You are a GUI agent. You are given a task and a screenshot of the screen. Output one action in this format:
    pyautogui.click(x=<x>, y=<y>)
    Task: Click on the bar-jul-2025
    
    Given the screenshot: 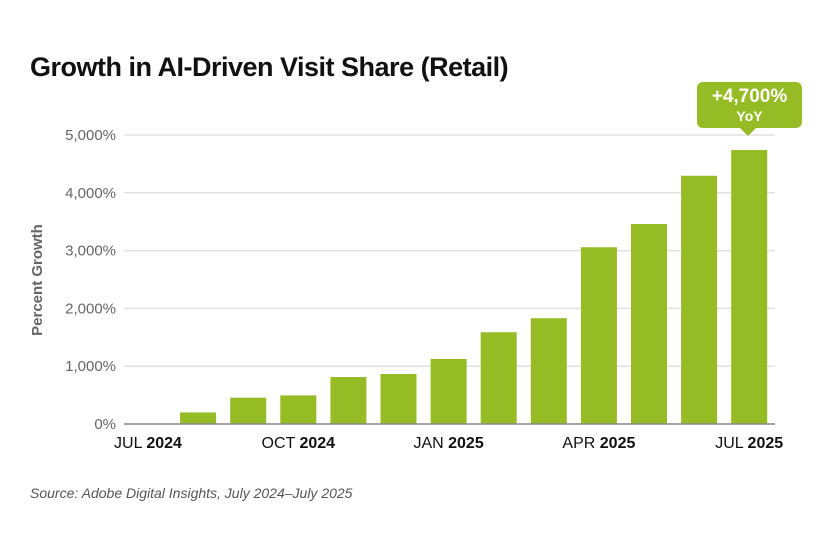 What is the action you would take?
    pyautogui.click(x=749, y=287)
    